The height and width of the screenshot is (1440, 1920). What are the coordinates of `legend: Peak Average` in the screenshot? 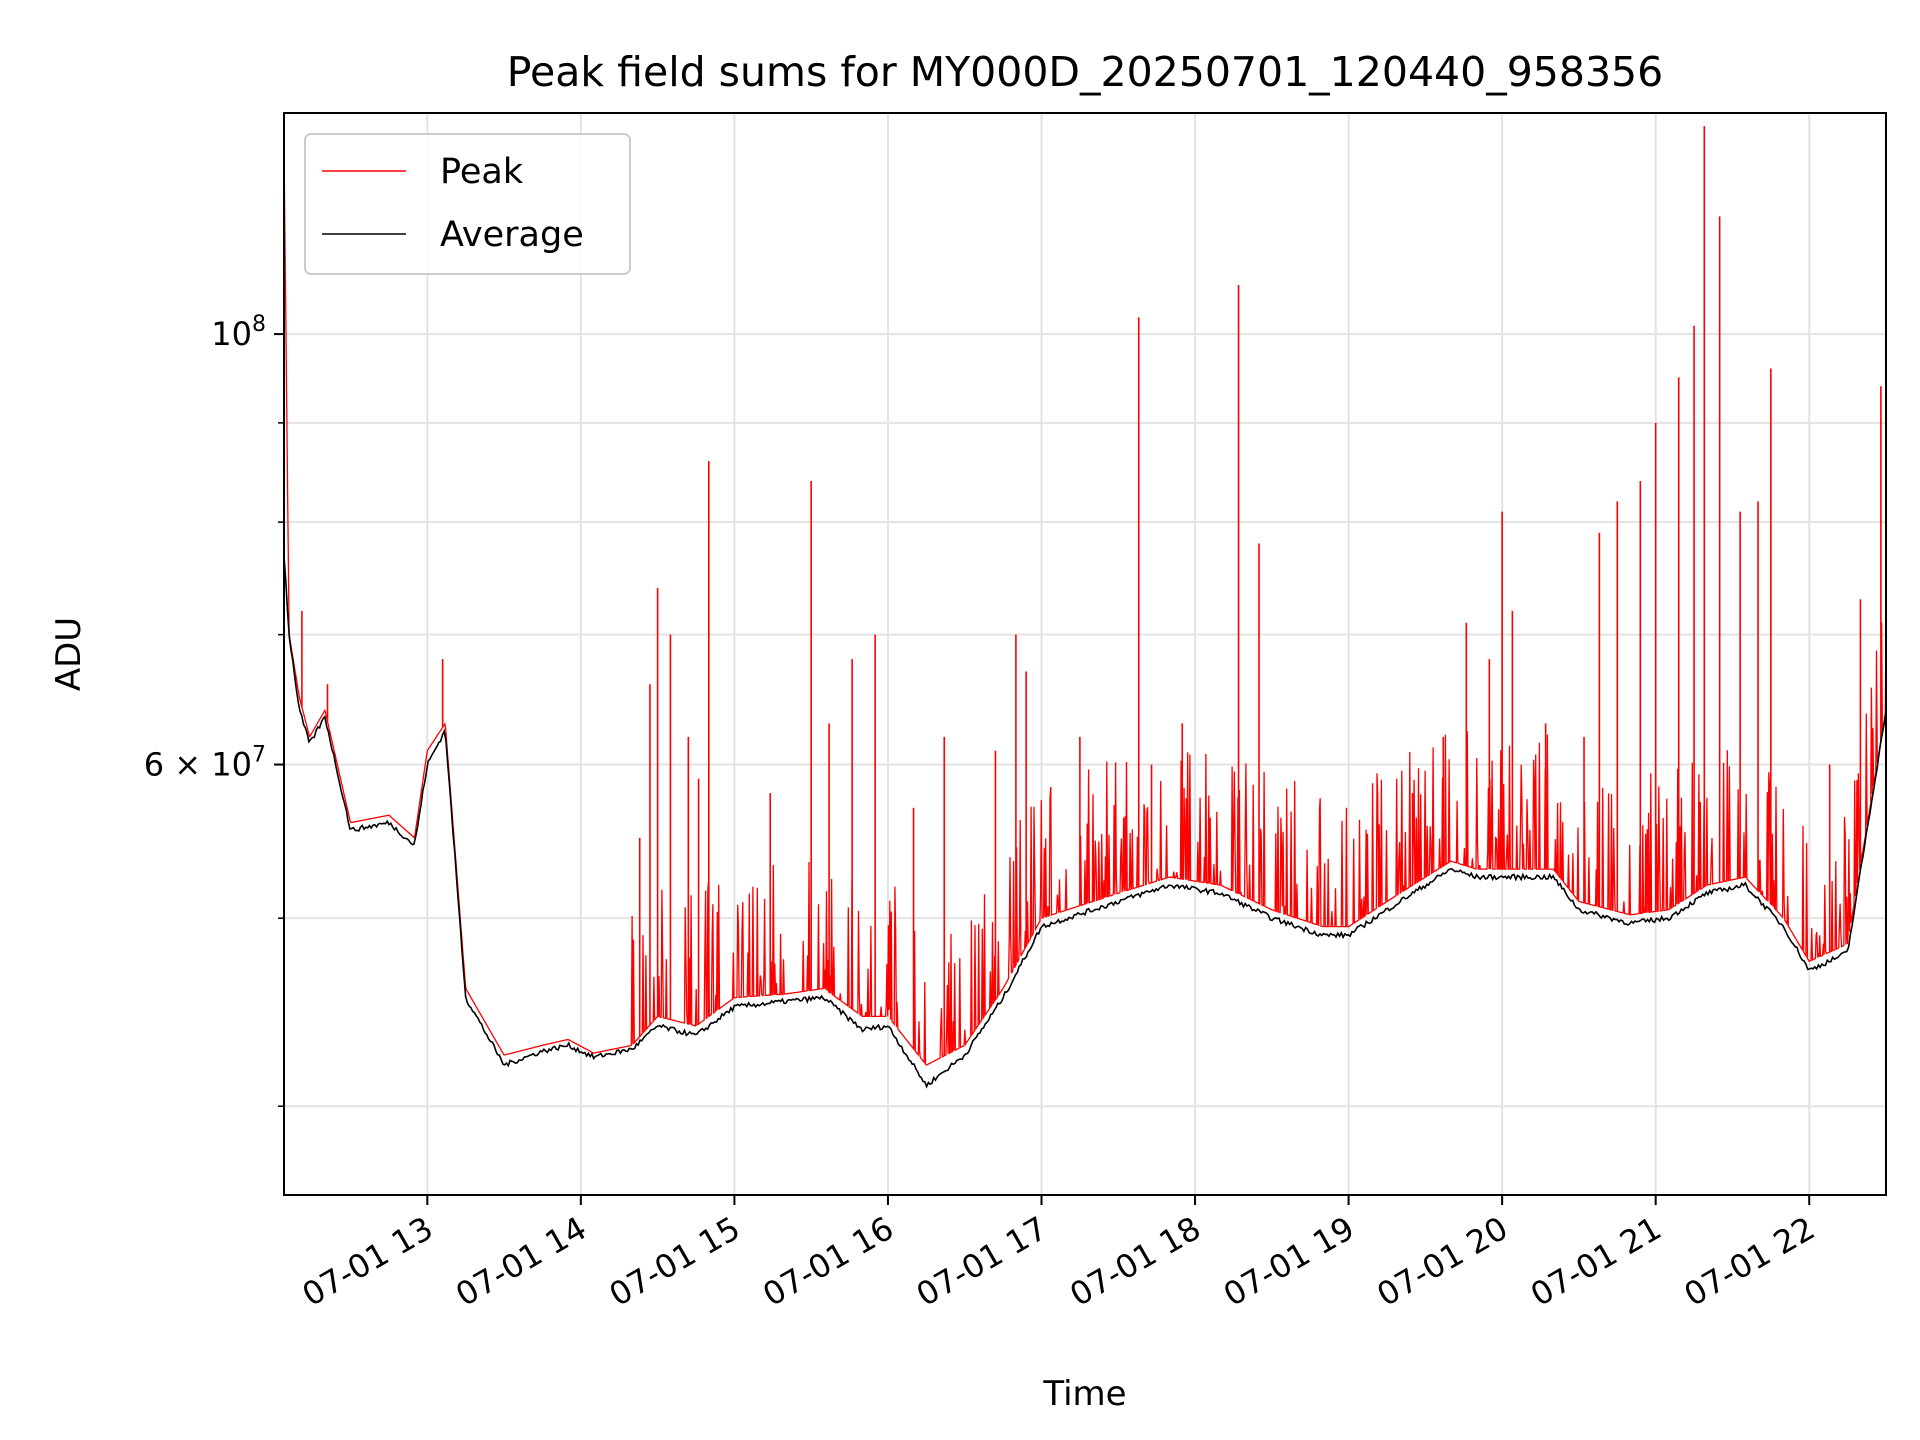 It's located at (467, 204).